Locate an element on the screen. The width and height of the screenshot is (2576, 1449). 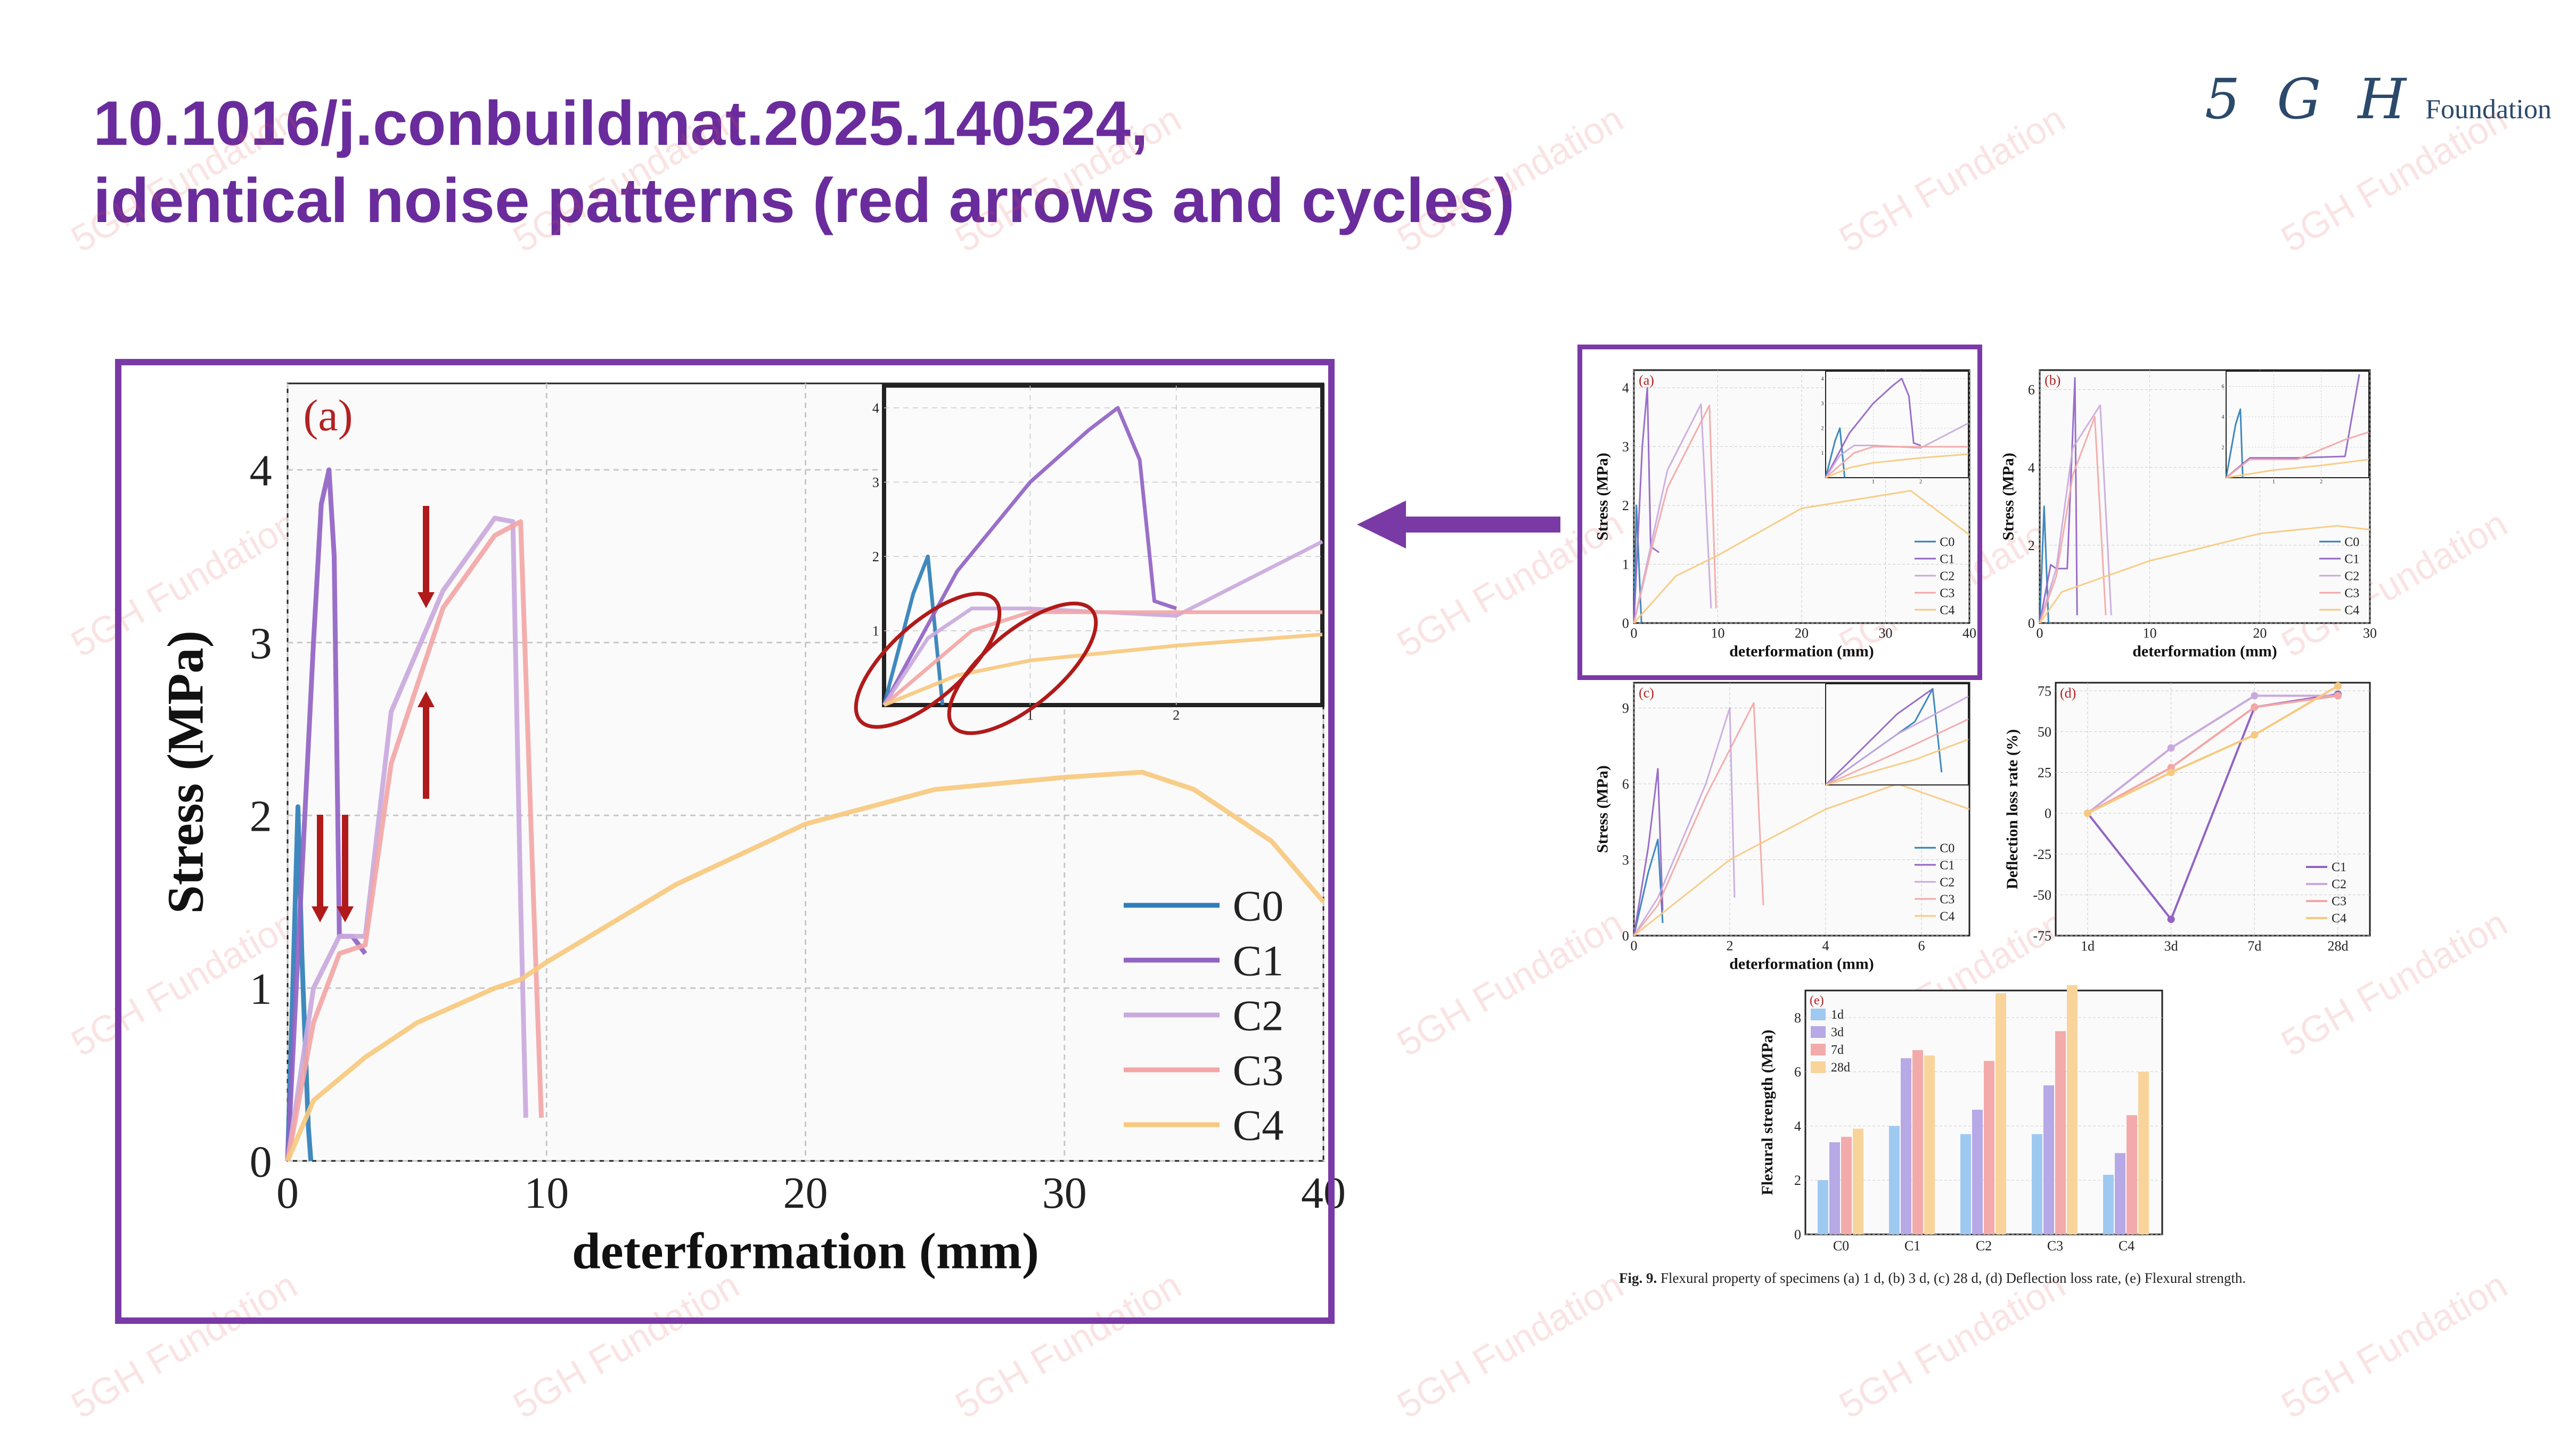
title-line-1: 10.1016/j.conbuildmat.2025.140524, is located at coordinates (620, 123).